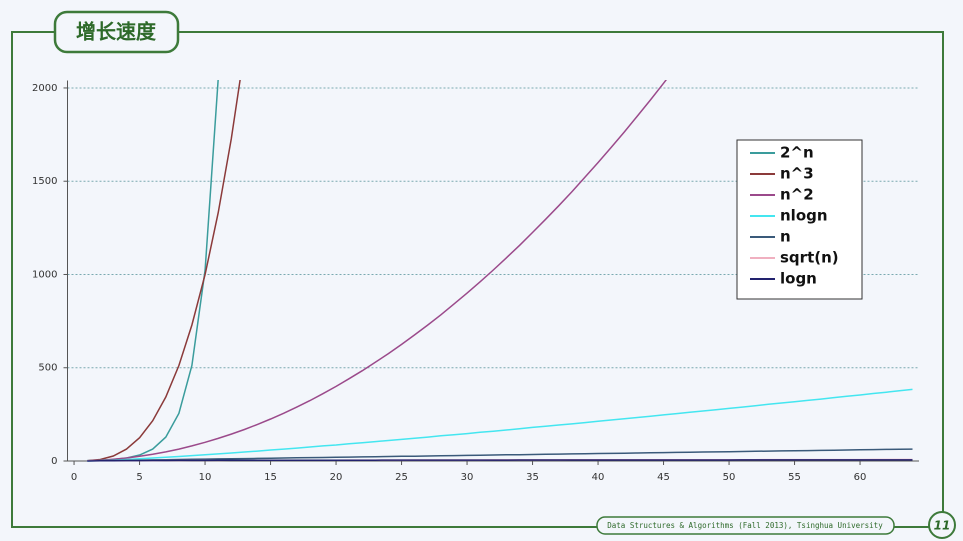  I want to click on x-tick-label: 25, so click(401, 477).